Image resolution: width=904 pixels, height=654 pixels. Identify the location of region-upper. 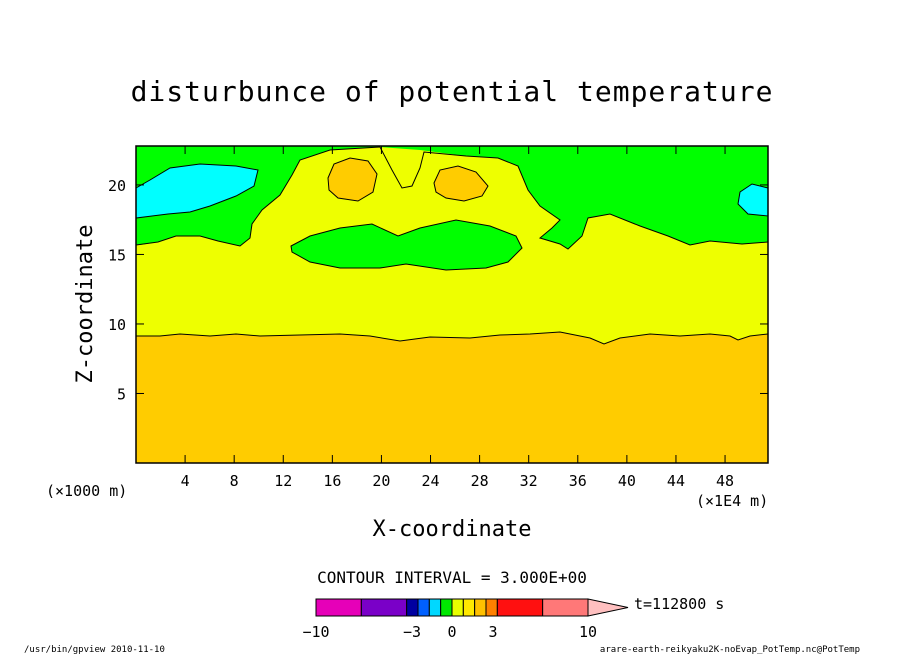
(452, 197).